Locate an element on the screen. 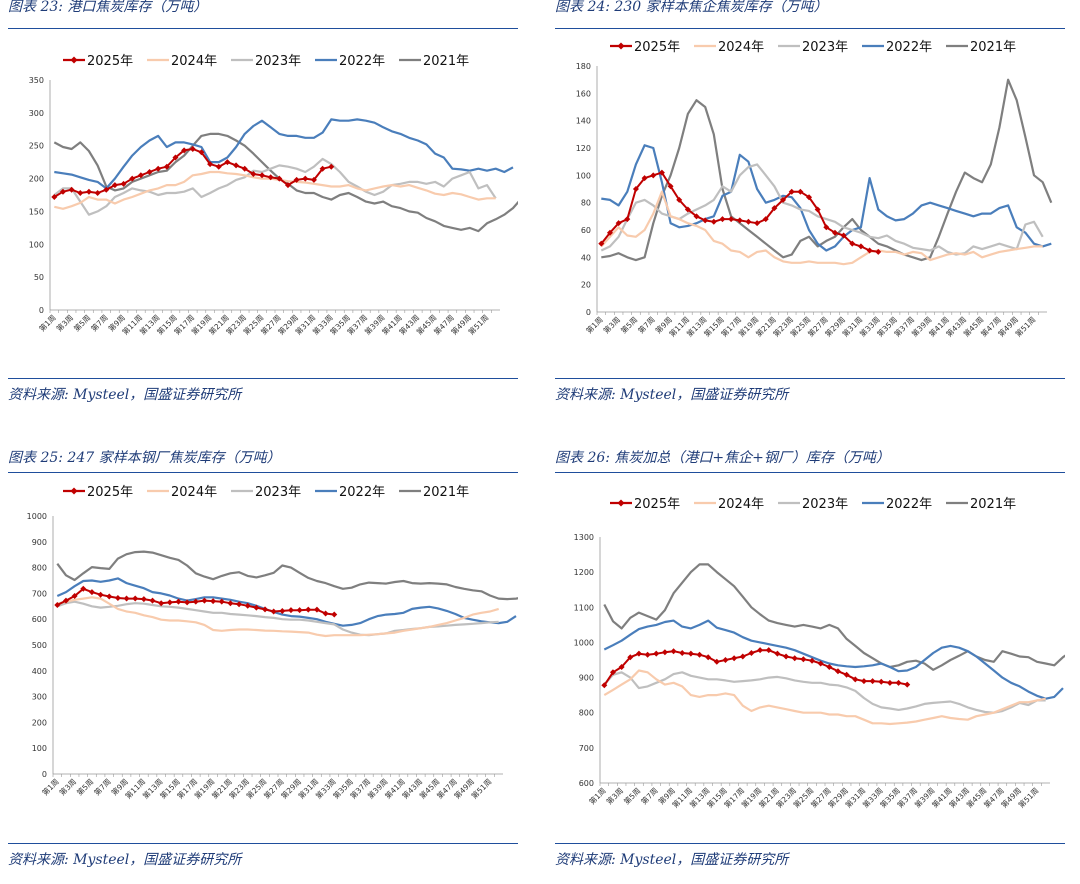  y-tick-label: 1000 is located at coordinates (584, 642).